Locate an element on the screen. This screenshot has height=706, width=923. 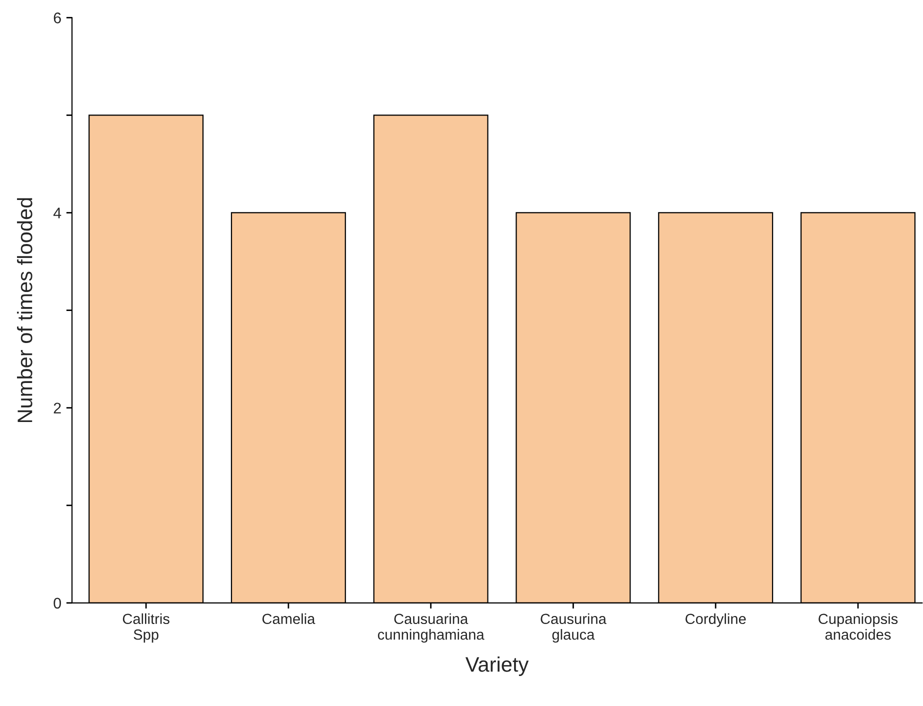
y-axis-title: Number of times flooded is located at coordinates (24, 310).